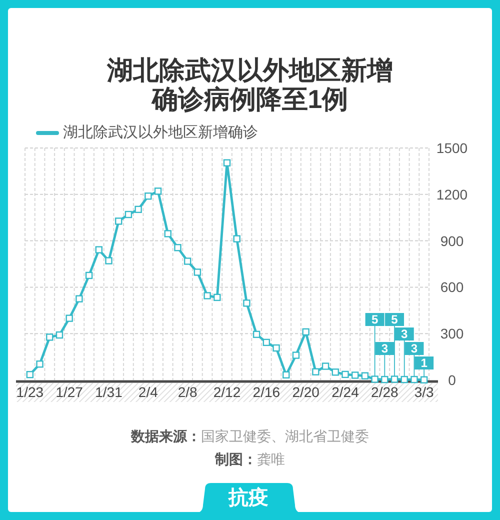 The height and width of the screenshot is (520, 500). I want to click on chart-title: 湖北除武汉以外地区新增确诊病例降至1例, so click(250, 84).